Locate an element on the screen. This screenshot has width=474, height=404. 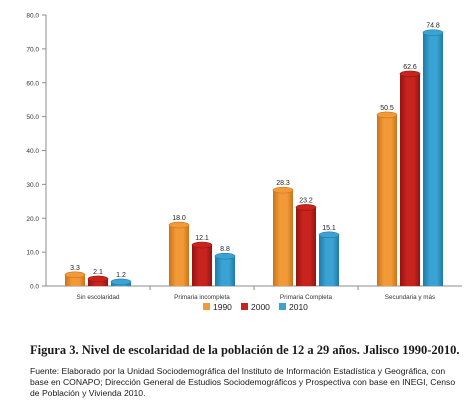
legend-label: 2000 is located at coordinates (260, 307).